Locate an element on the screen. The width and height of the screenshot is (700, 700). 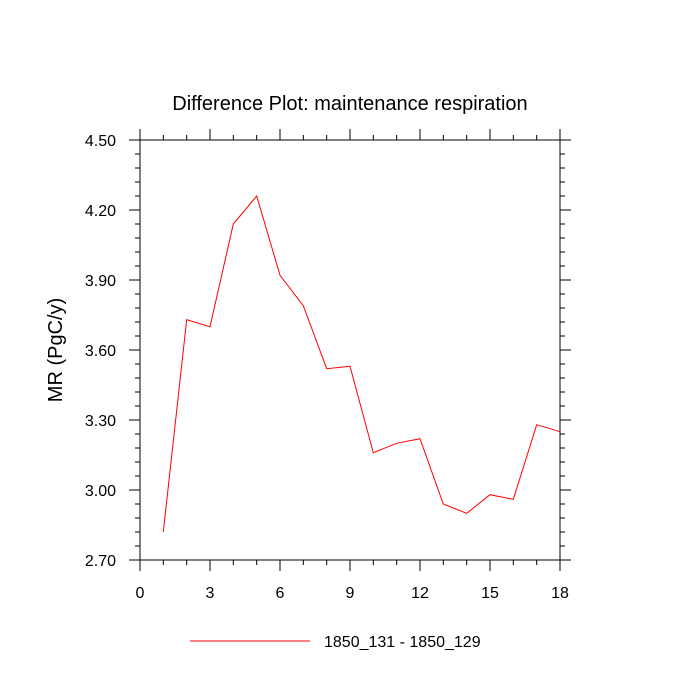
y-tick-label: 3.30 is located at coordinates (100, 421).